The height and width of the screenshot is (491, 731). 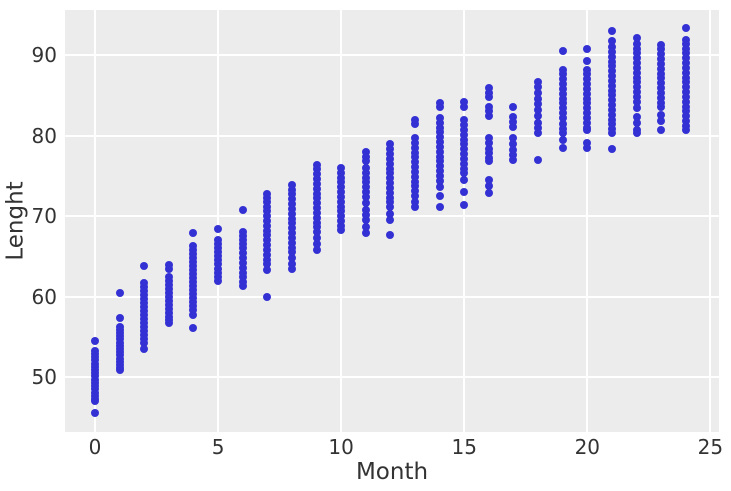 What do you see at coordinates (44, 377) in the screenshot?
I see `y-tick-label: 50` at bounding box center [44, 377].